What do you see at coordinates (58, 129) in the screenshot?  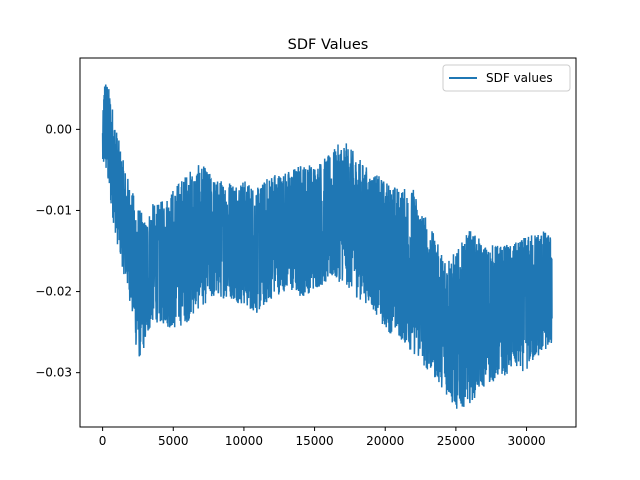 I see `y-tick-label: 0.00` at bounding box center [58, 129].